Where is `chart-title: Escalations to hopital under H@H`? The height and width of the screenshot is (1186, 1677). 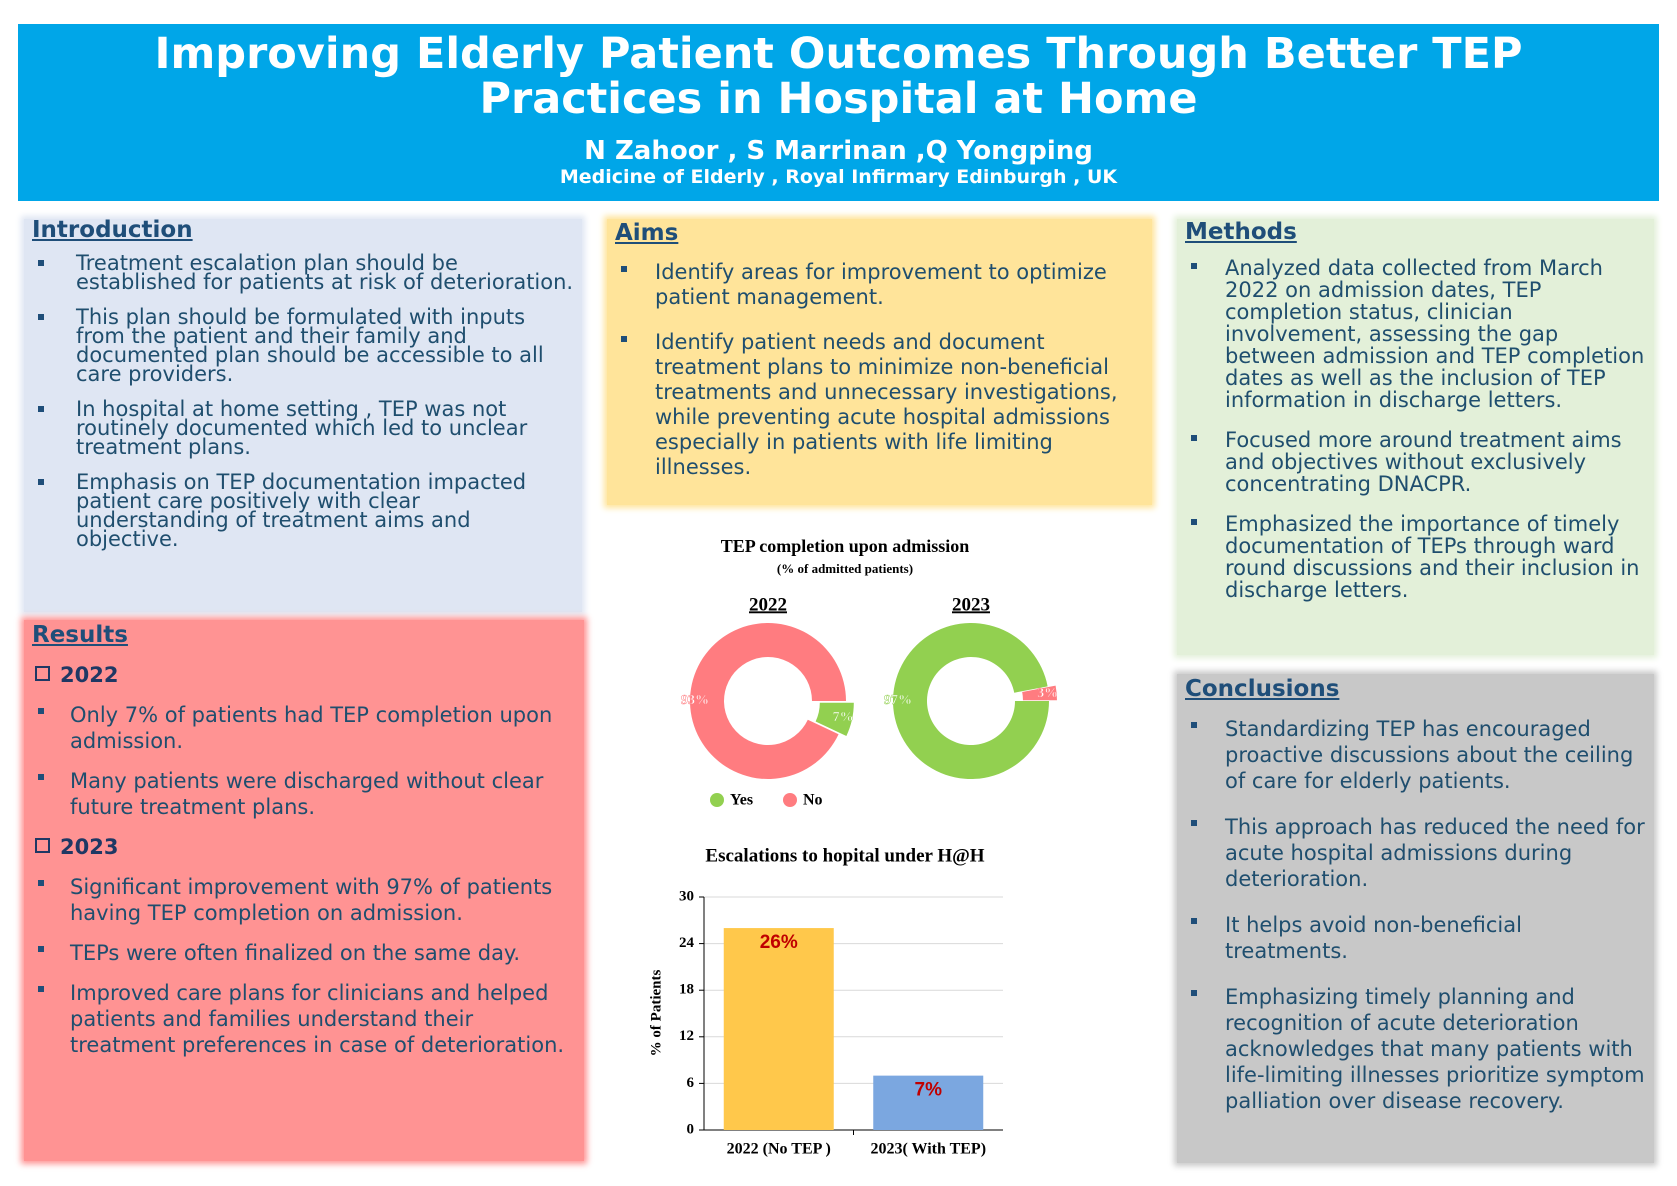
chart-title: Escalations to hopital under H@H is located at coordinates (844, 855).